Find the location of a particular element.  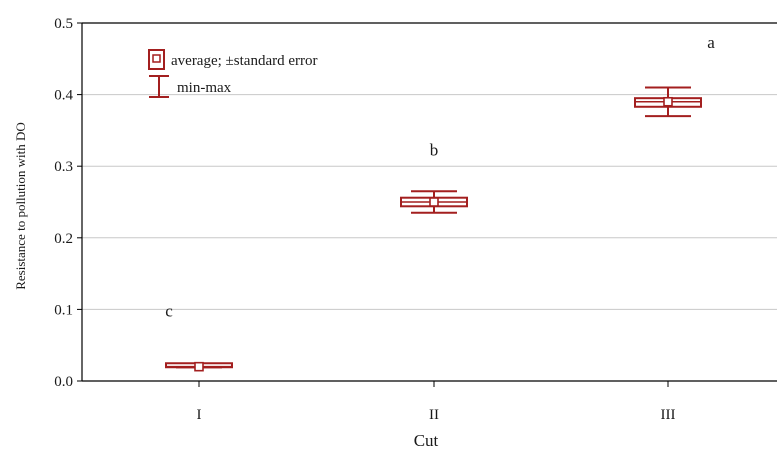

group-III: a is located at coordinates (674, 75).